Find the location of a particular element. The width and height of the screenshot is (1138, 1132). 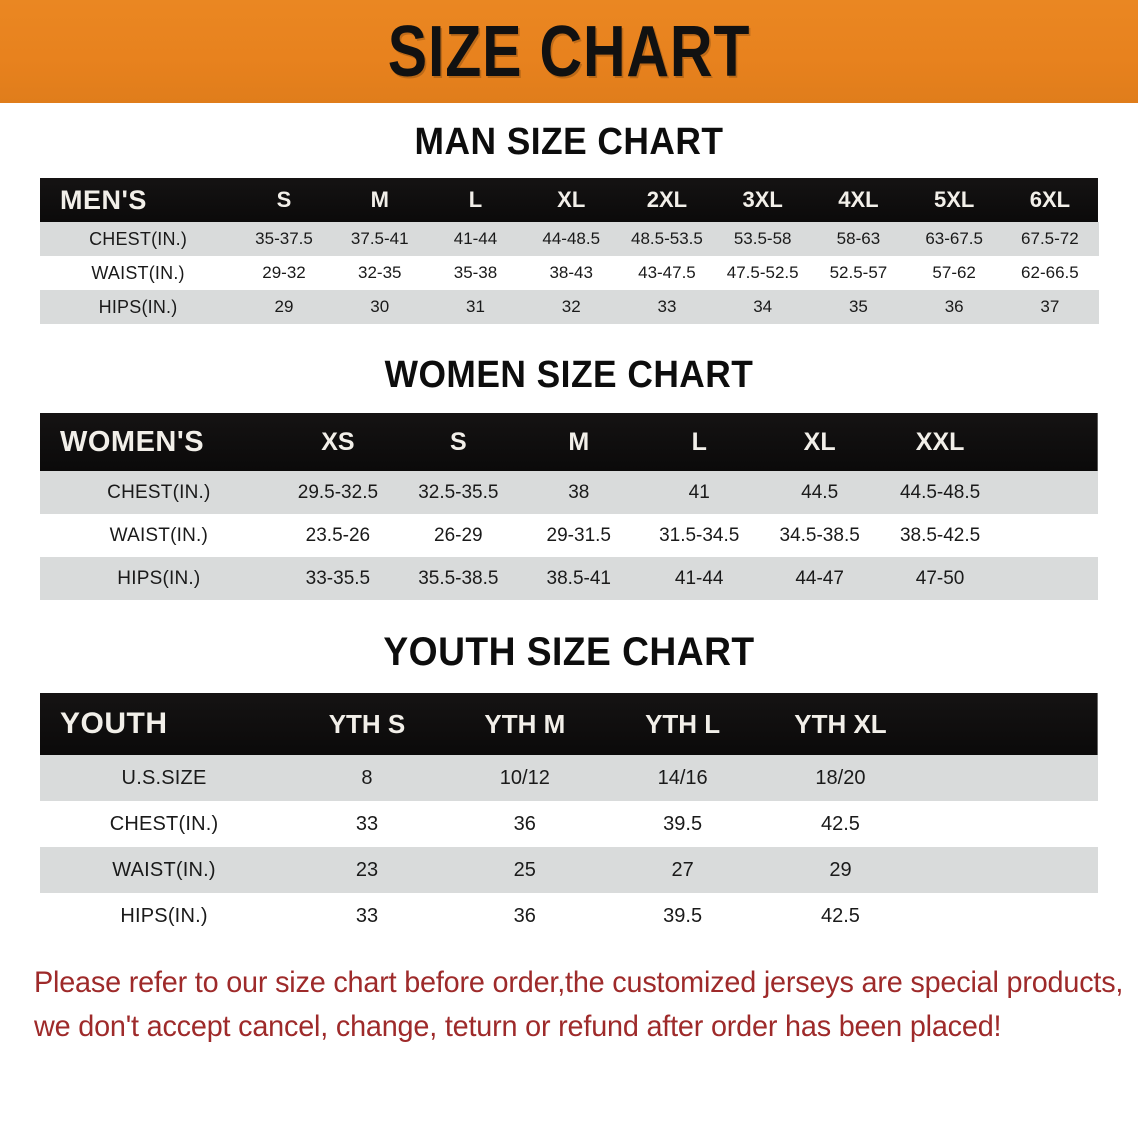

women-measurement-cell: 38.5-41 is located at coordinates (578, 578).